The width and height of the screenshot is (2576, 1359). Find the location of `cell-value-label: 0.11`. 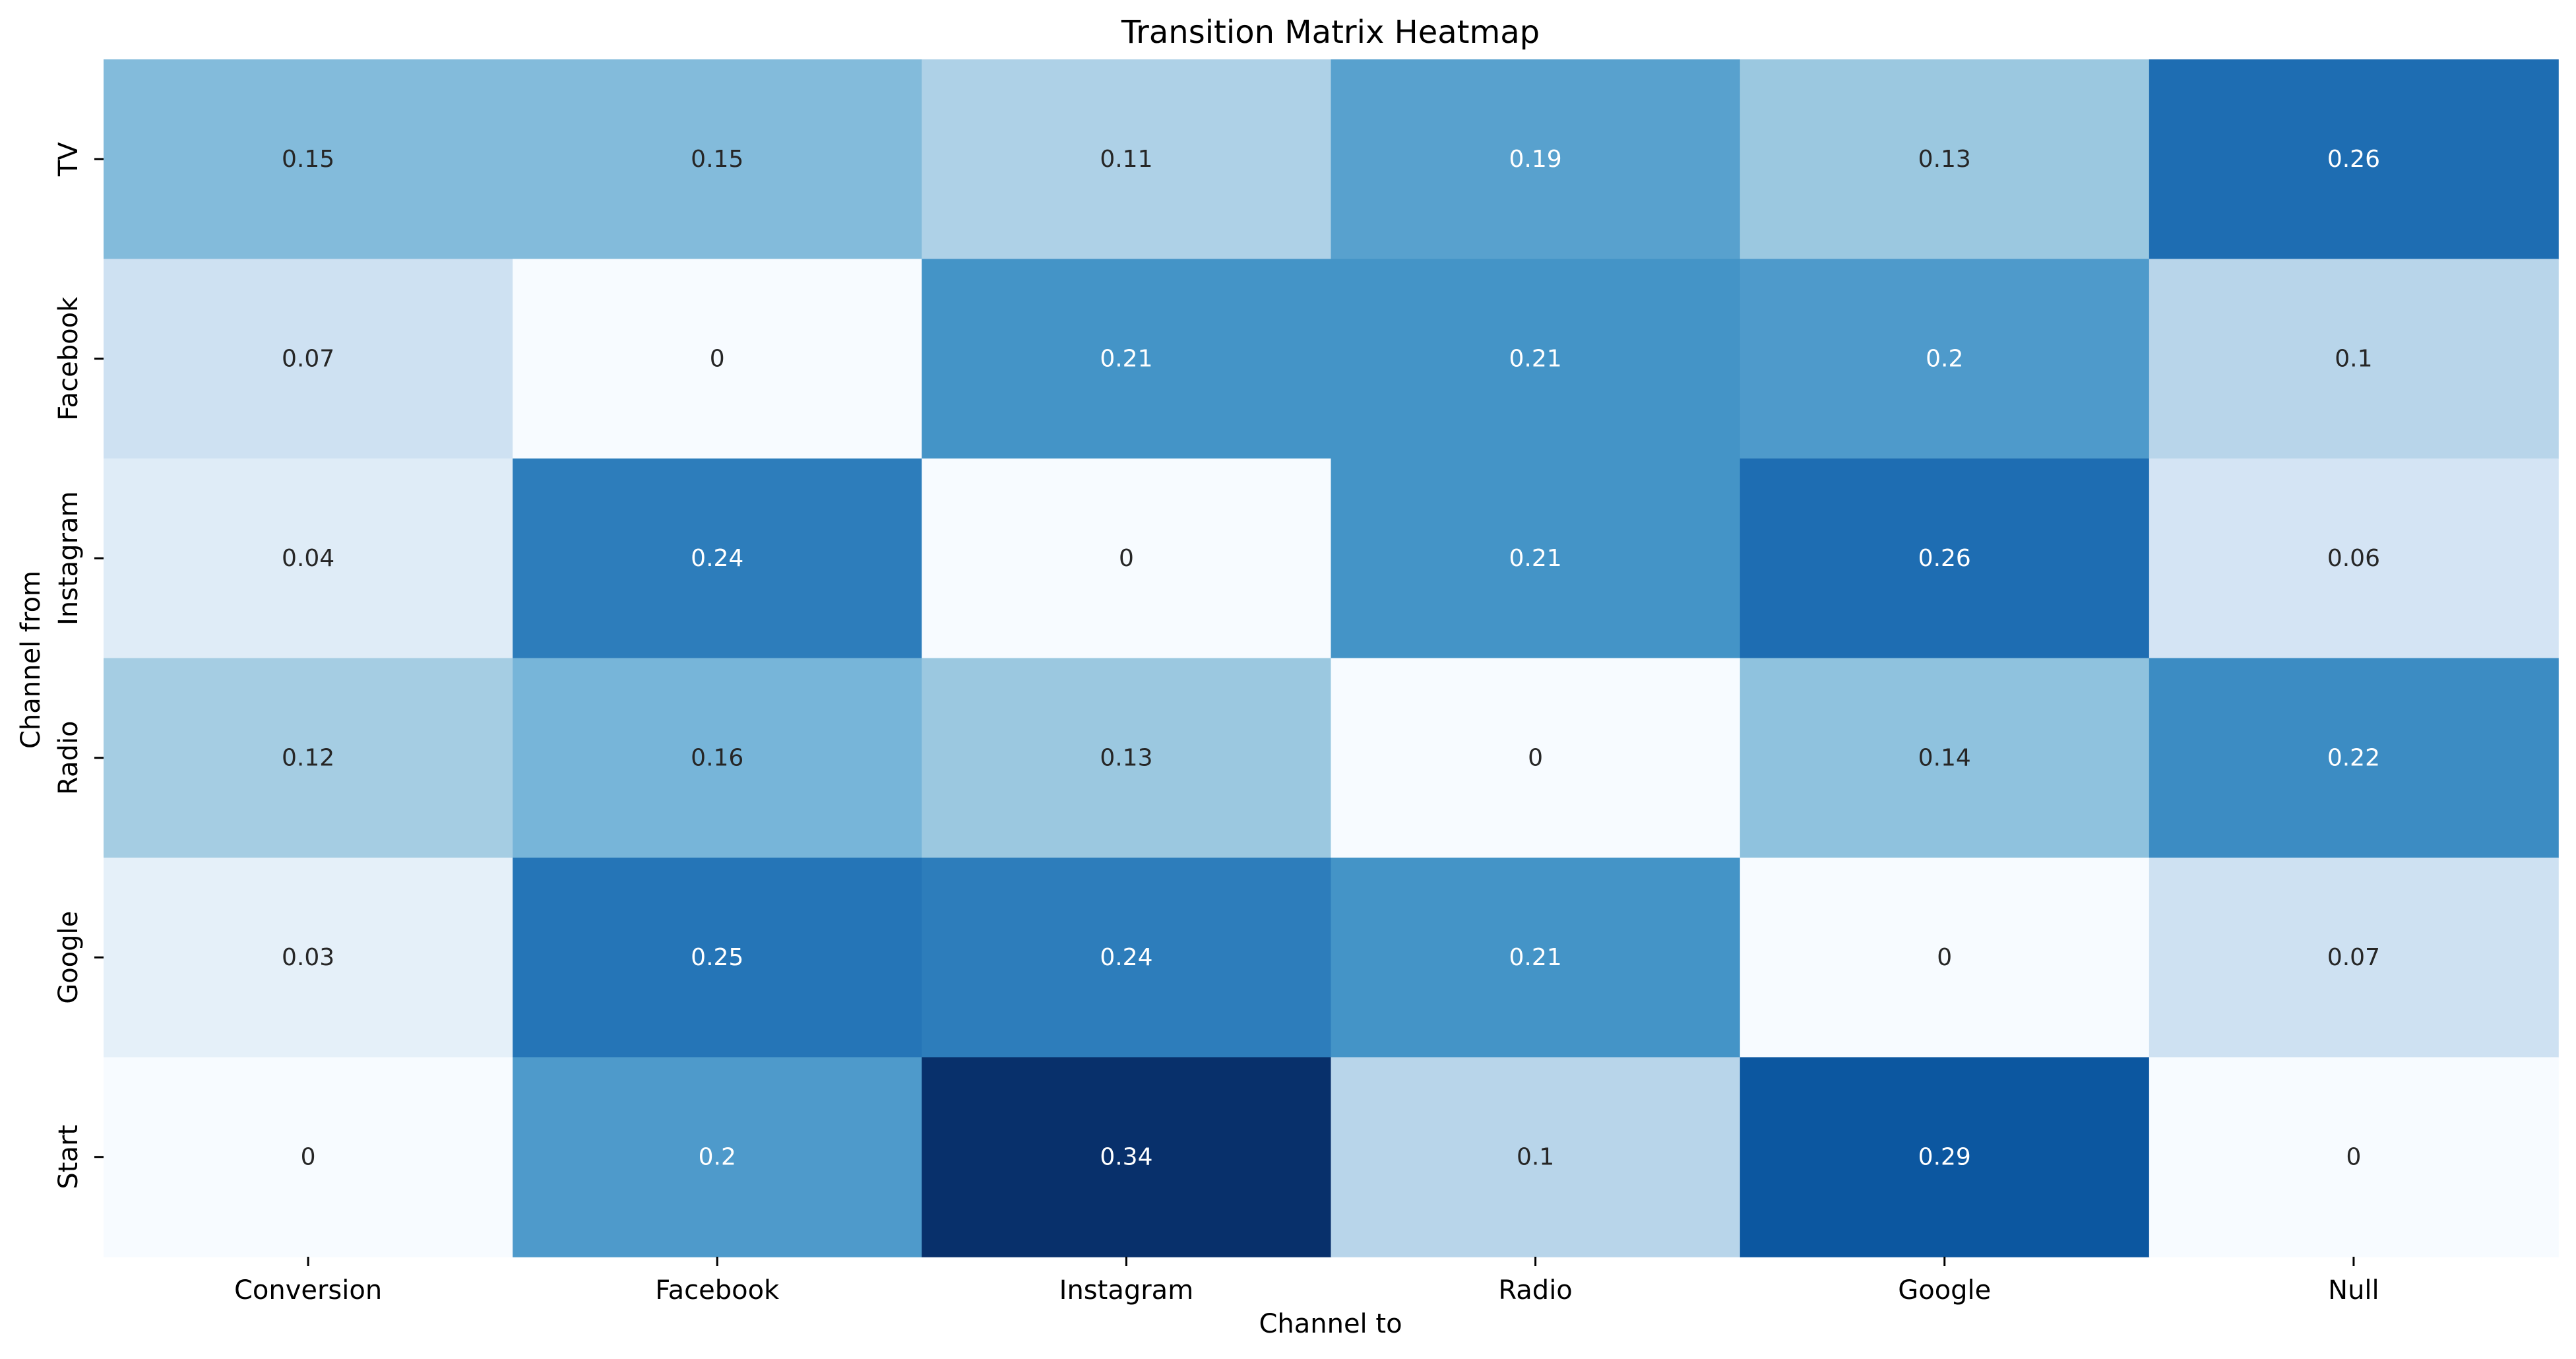

cell-value-label: 0.11 is located at coordinates (1126, 159).